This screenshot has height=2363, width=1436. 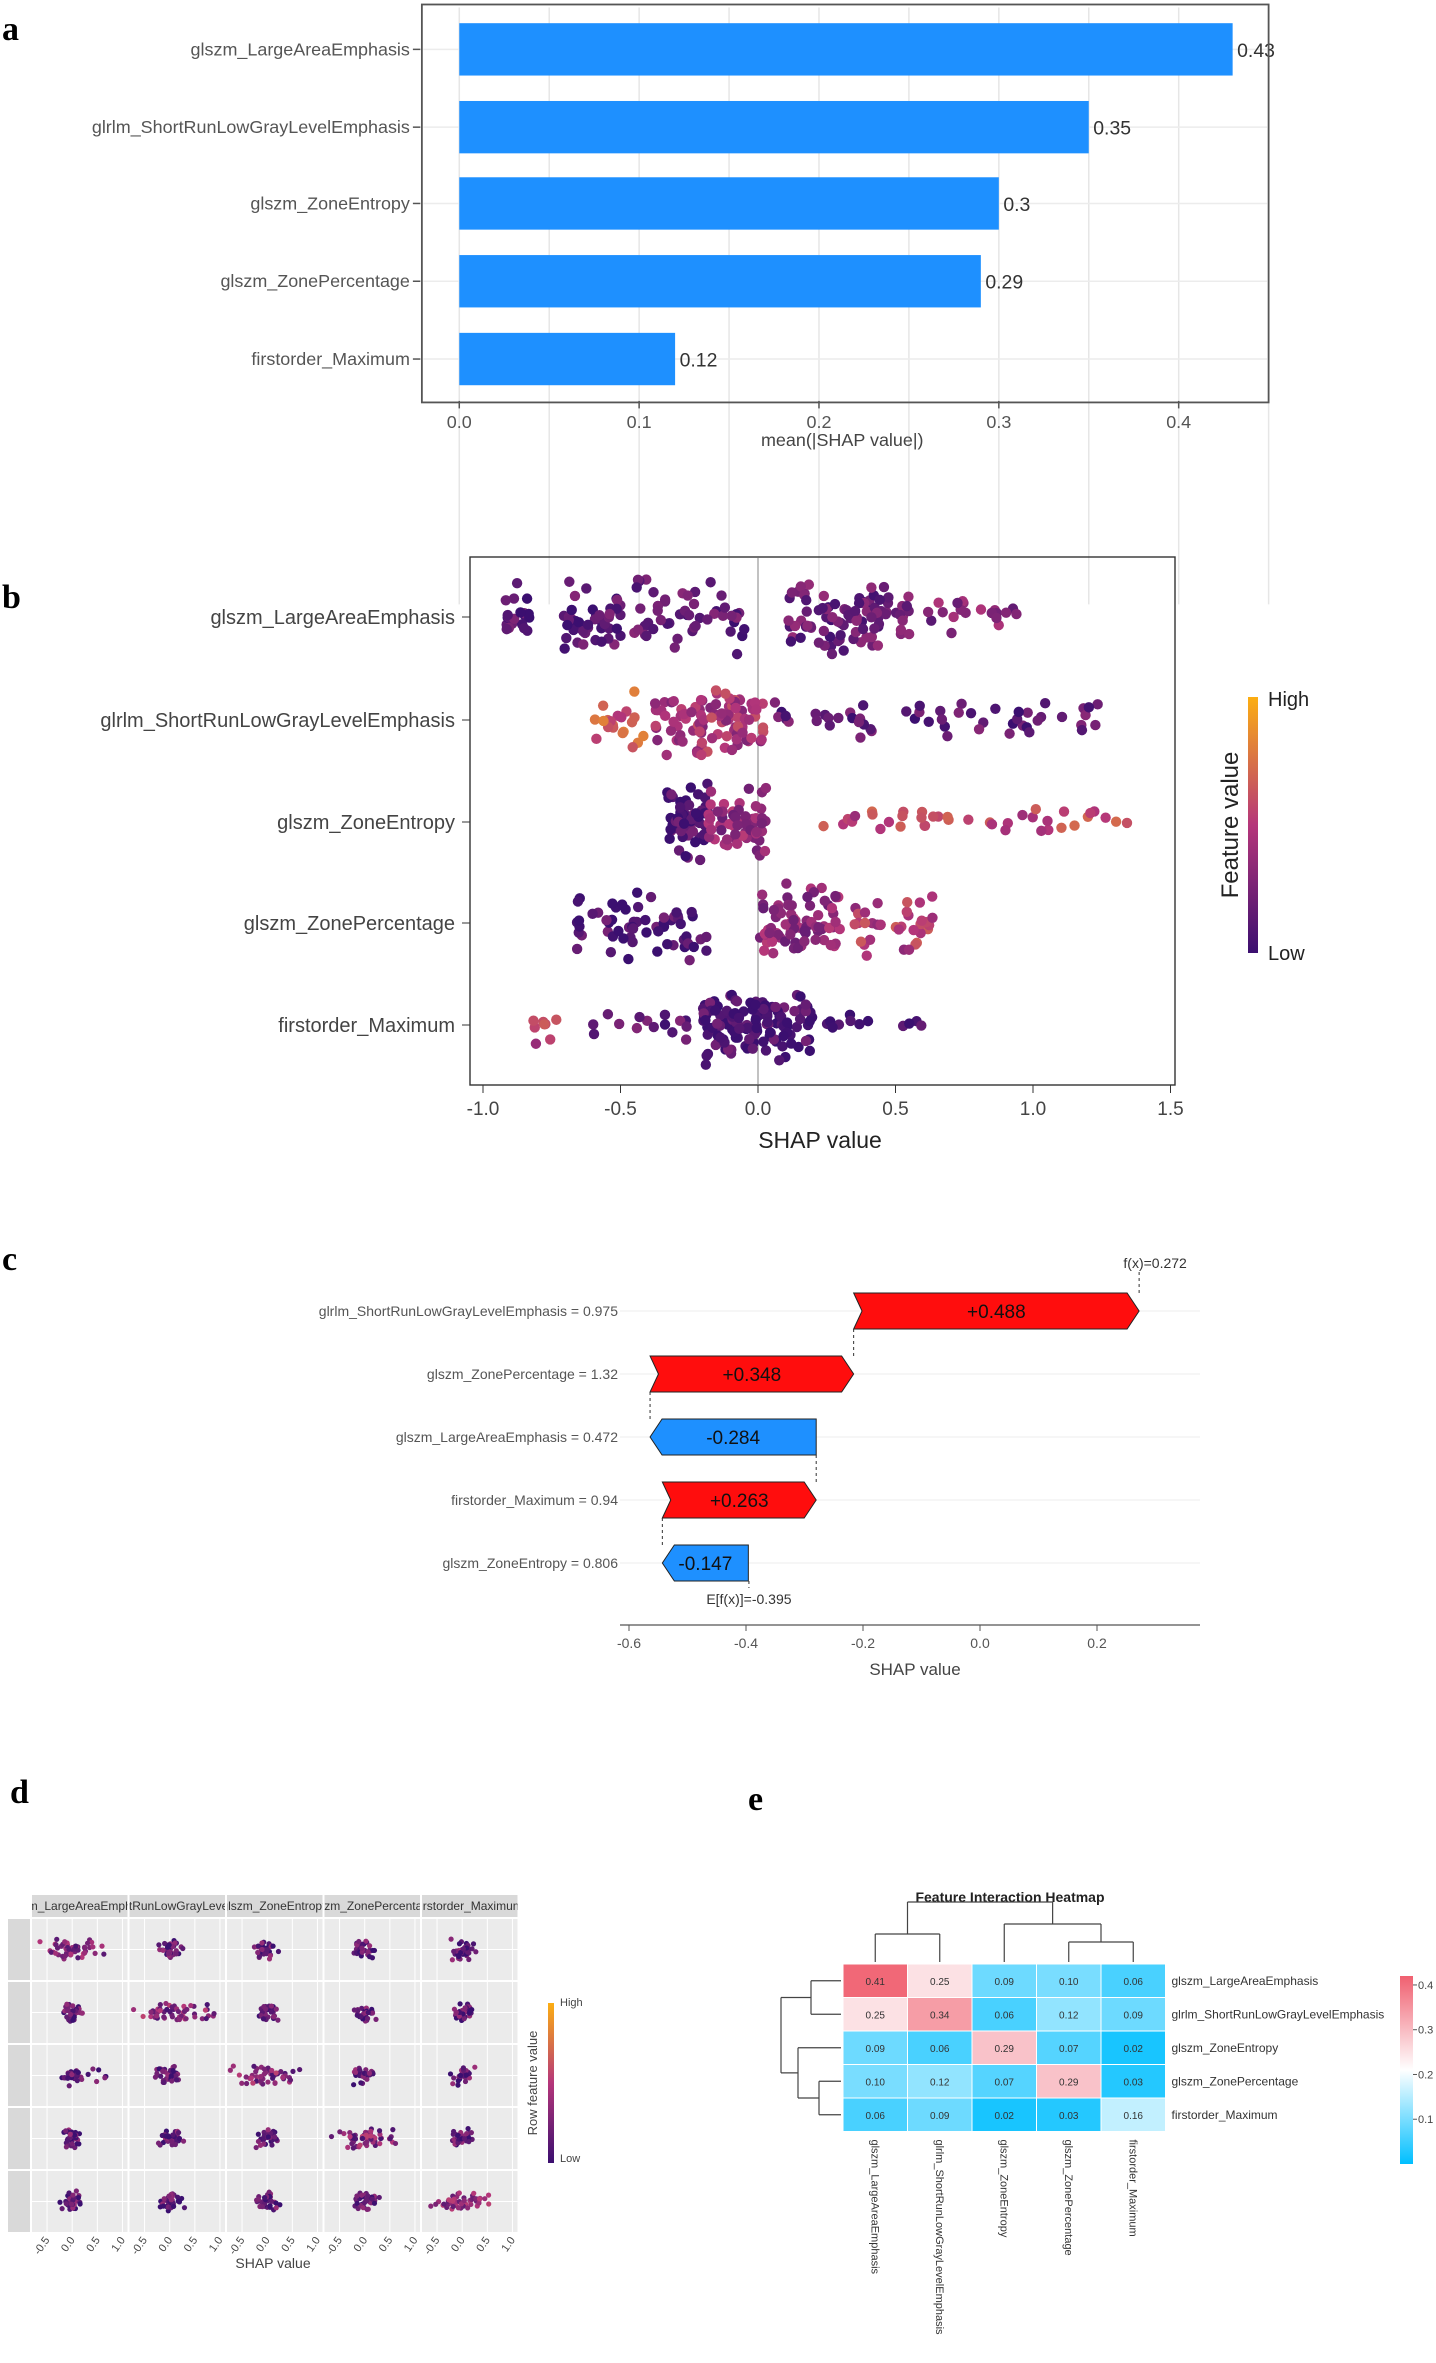 What do you see at coordinates (876, 1982) in the screenshot?
I see `chart-e-cell-label: 0.41` at bounding box center [876, 1982].